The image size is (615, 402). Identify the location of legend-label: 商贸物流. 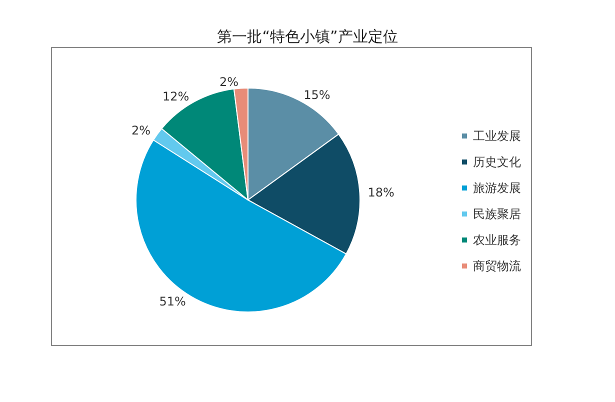
(497, 266).